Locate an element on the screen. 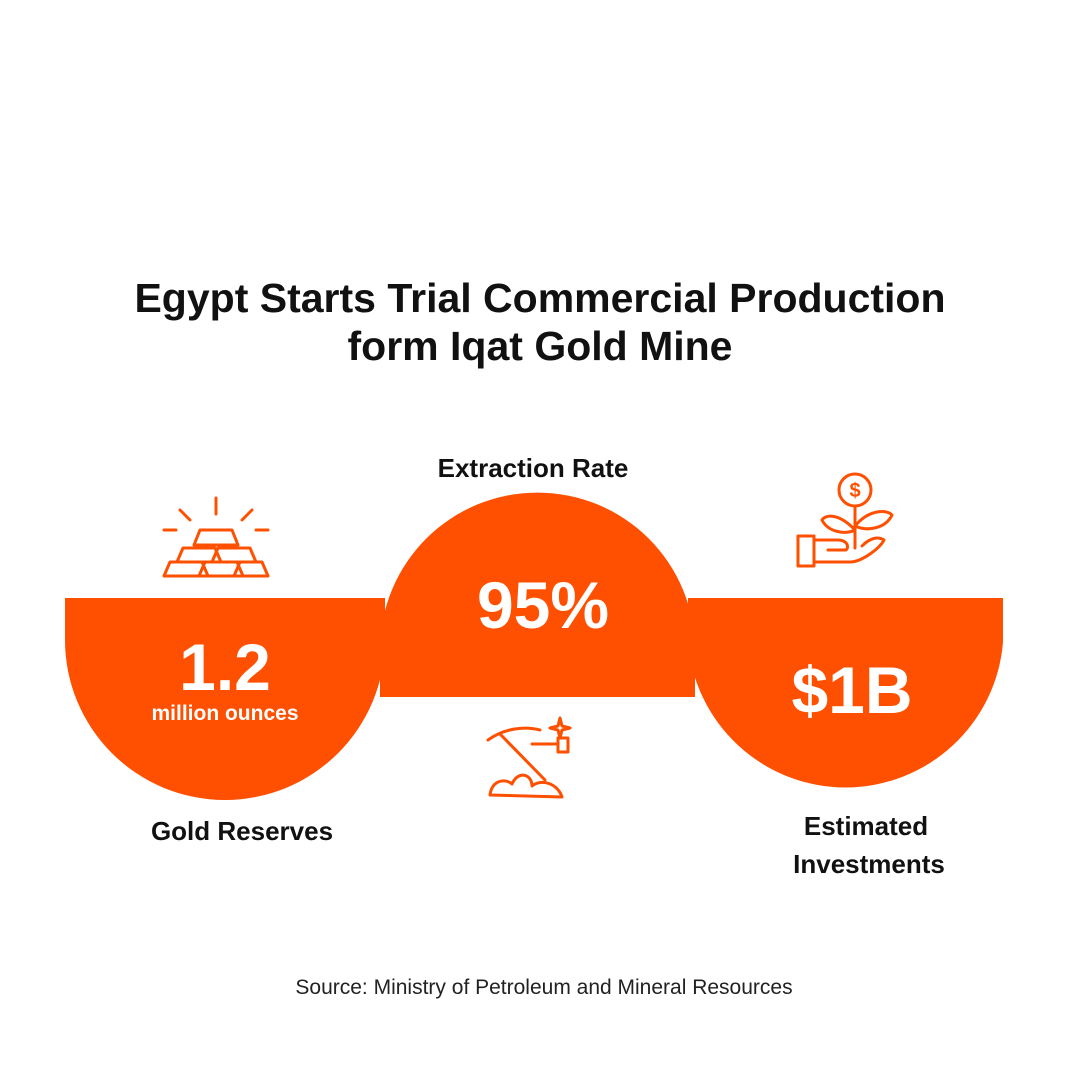 The image size is (1080, 1080). title-line: Egypt Starts Trial Commercial Production is located at coordinates (539, 298).